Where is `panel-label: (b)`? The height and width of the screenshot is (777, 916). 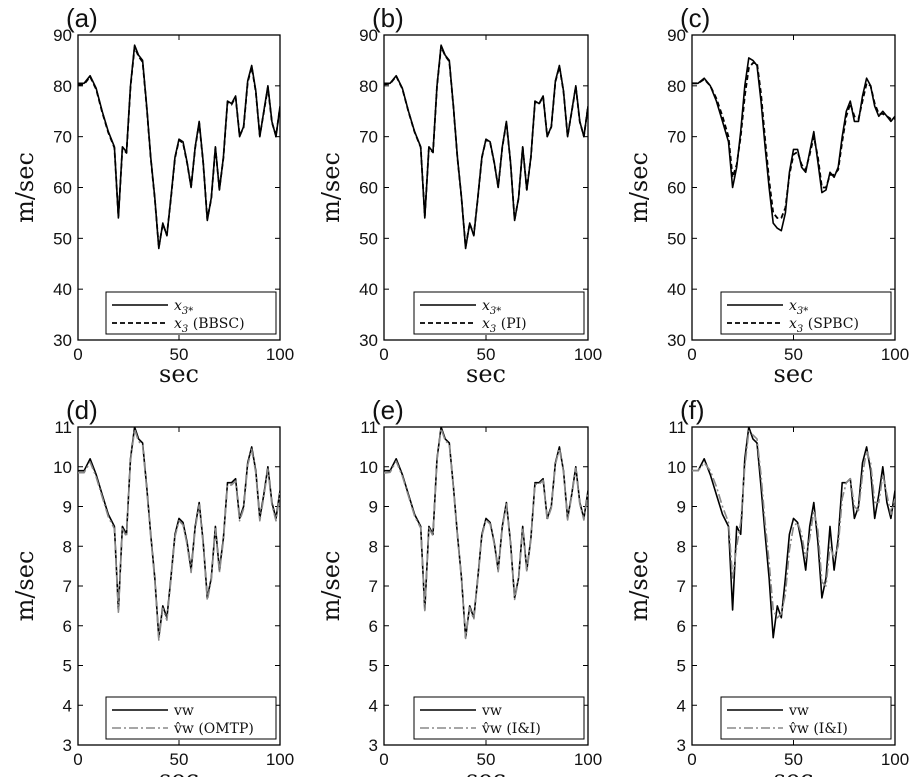 panel-label: (b) is located at coordinates (388, 18).